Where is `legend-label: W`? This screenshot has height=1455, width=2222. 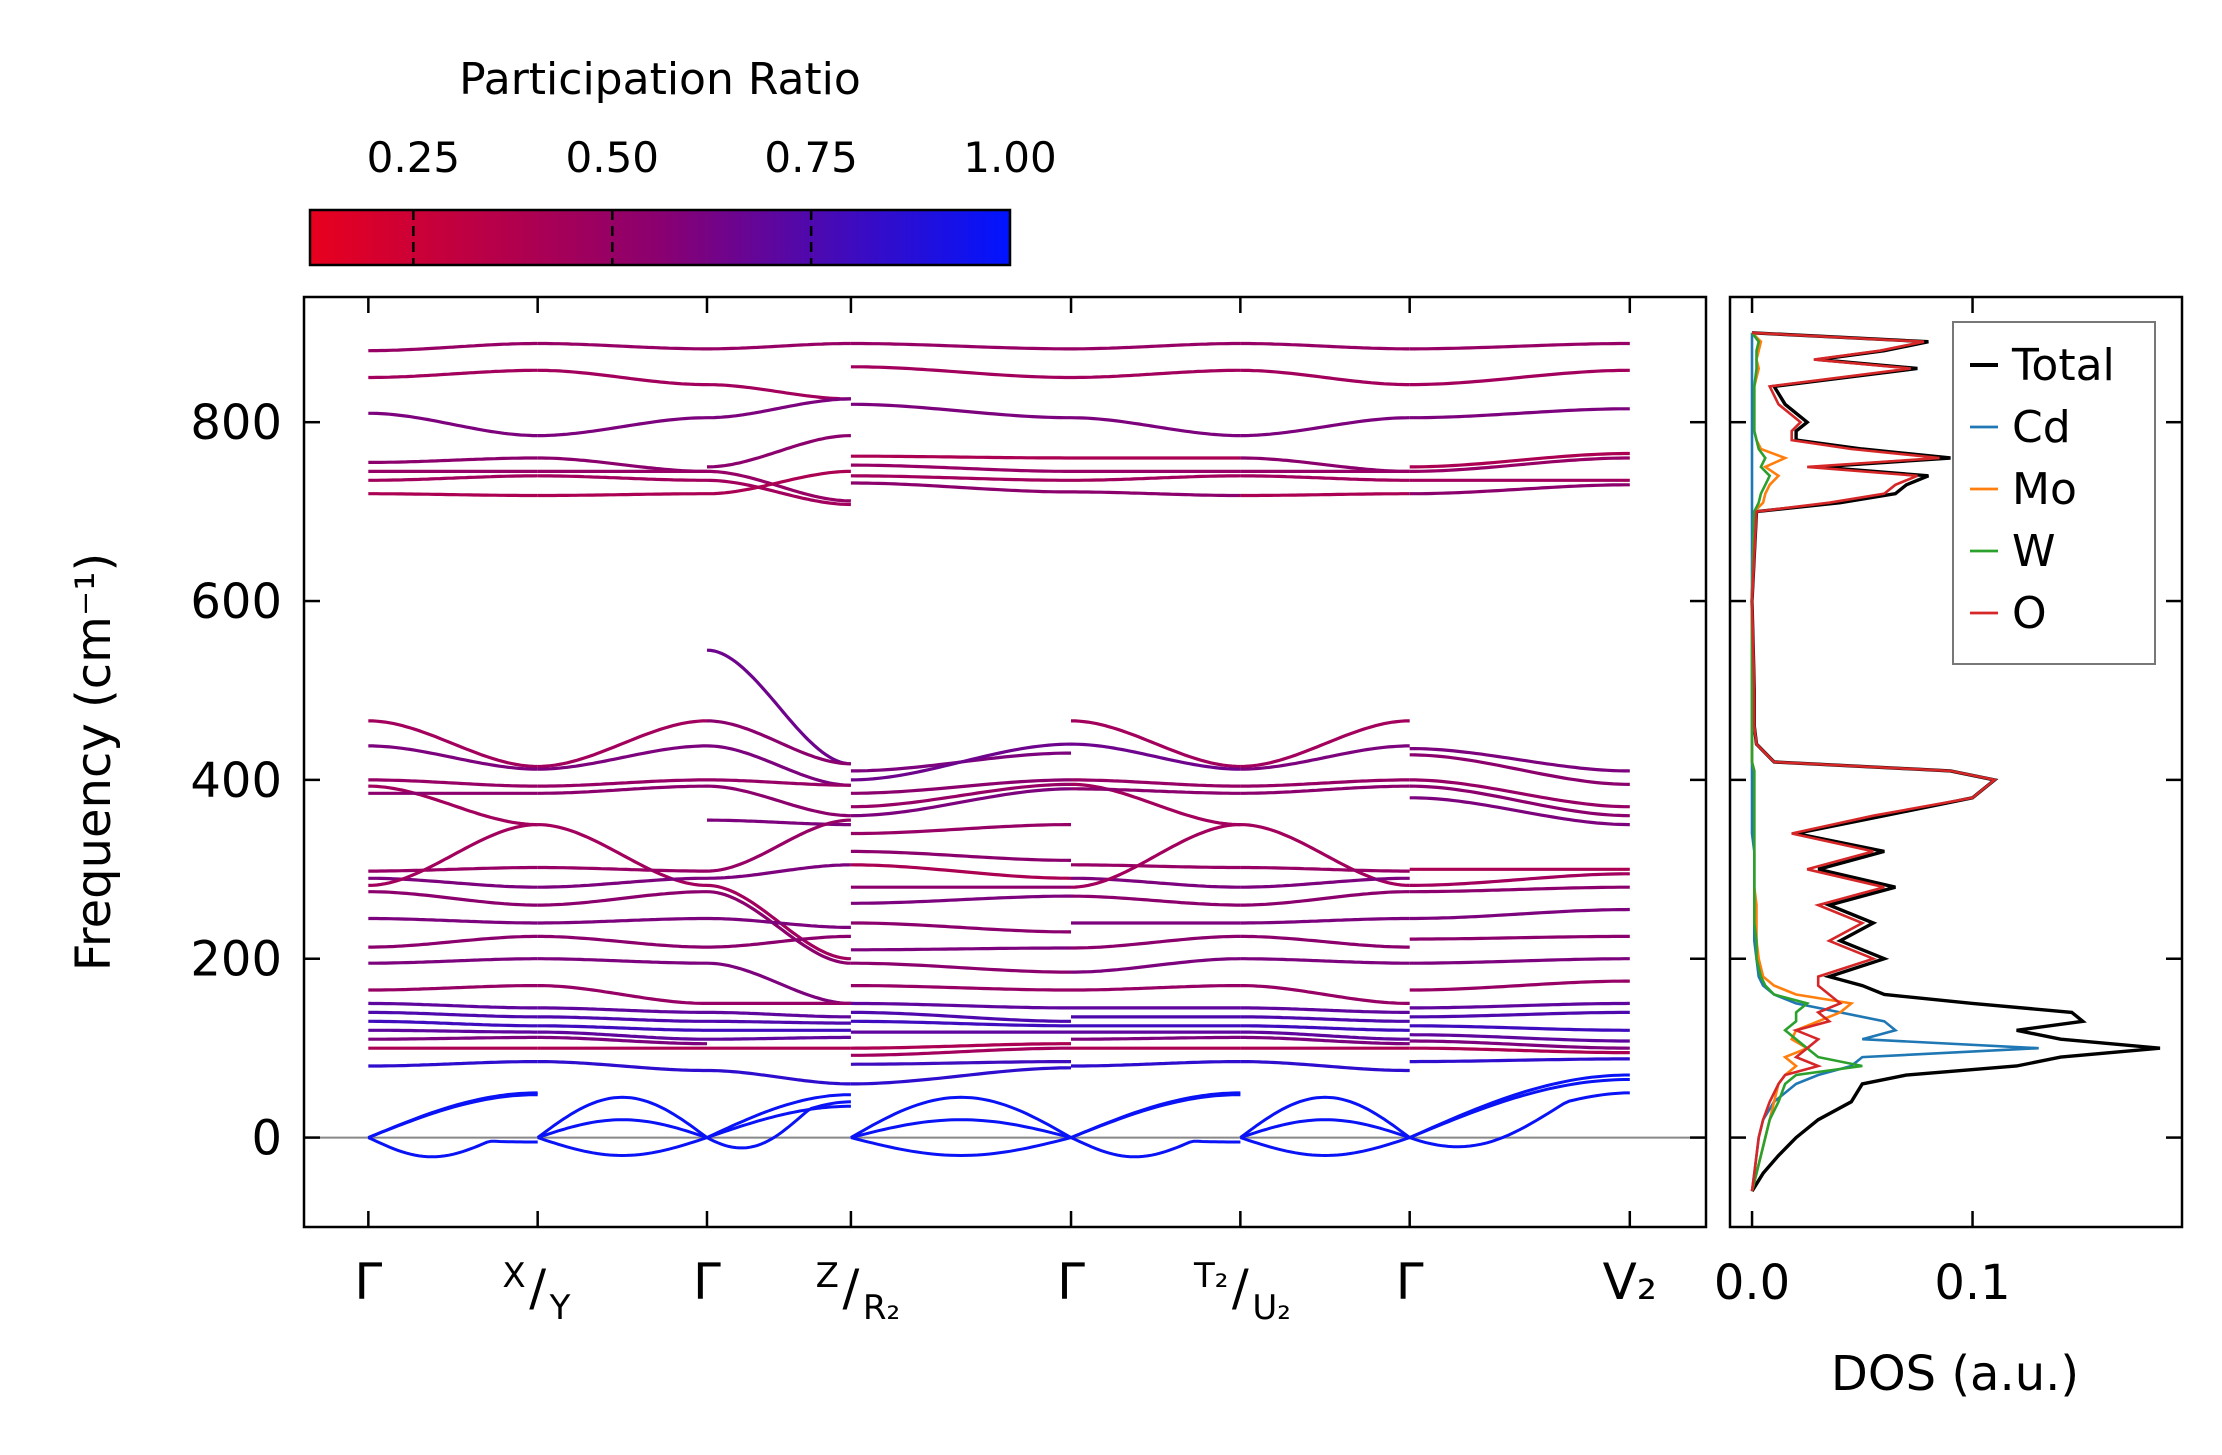 legend-label: W is located at coordinates (2034, 551).